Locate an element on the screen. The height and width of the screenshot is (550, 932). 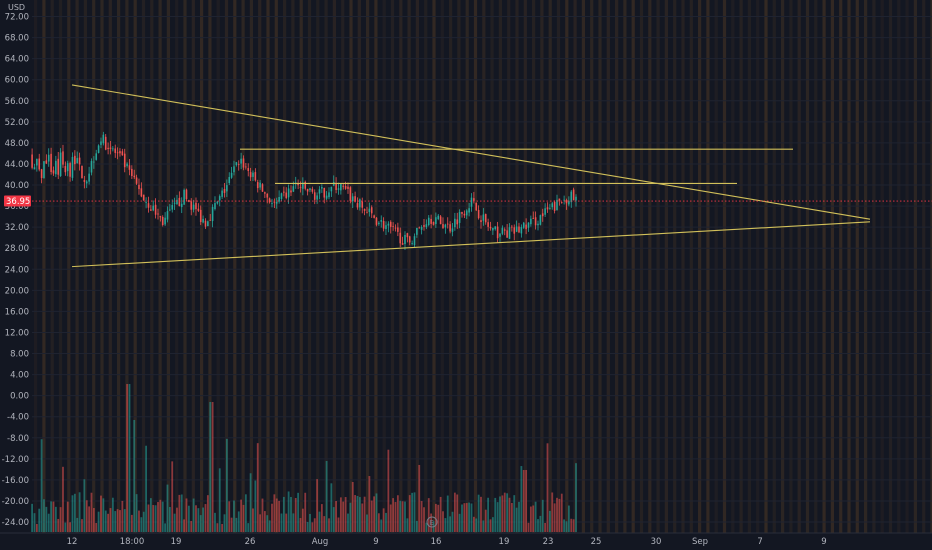
x-tick-label: 23 is located at coordinates (548, 542).